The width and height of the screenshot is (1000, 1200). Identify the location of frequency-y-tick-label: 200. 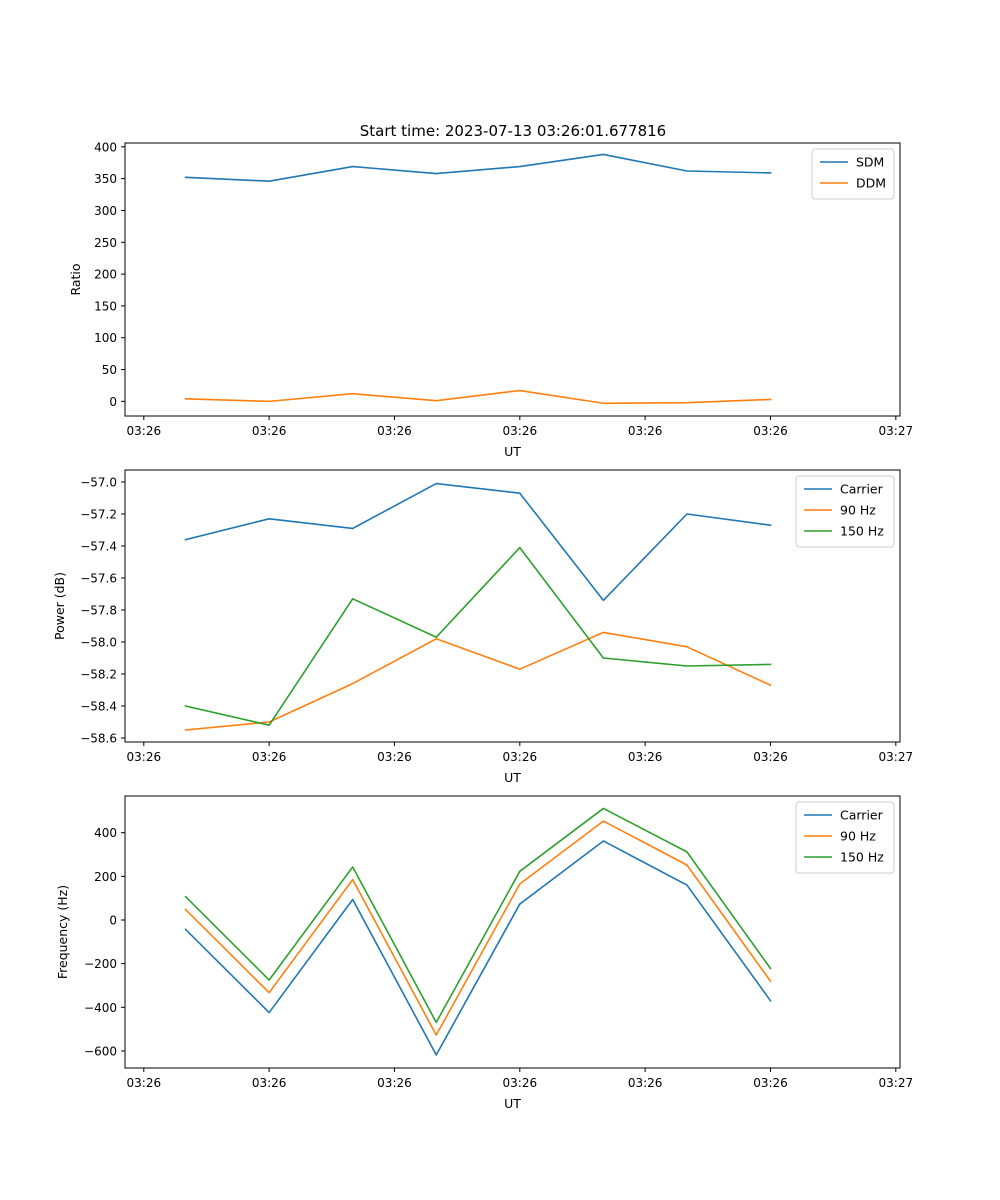
(105, 877).